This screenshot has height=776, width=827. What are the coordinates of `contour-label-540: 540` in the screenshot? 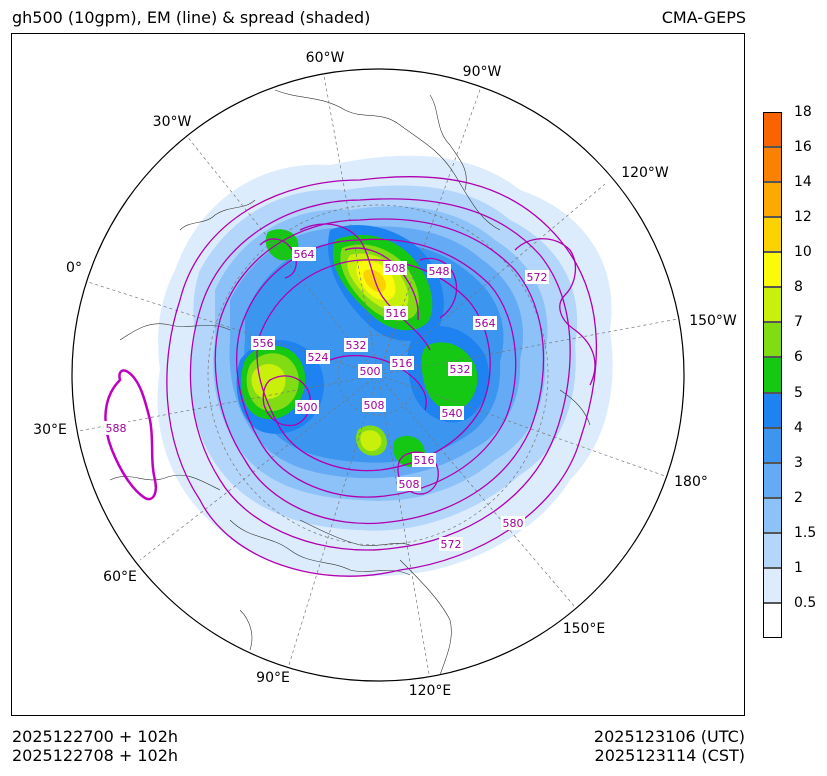 It's located at (452, 413).